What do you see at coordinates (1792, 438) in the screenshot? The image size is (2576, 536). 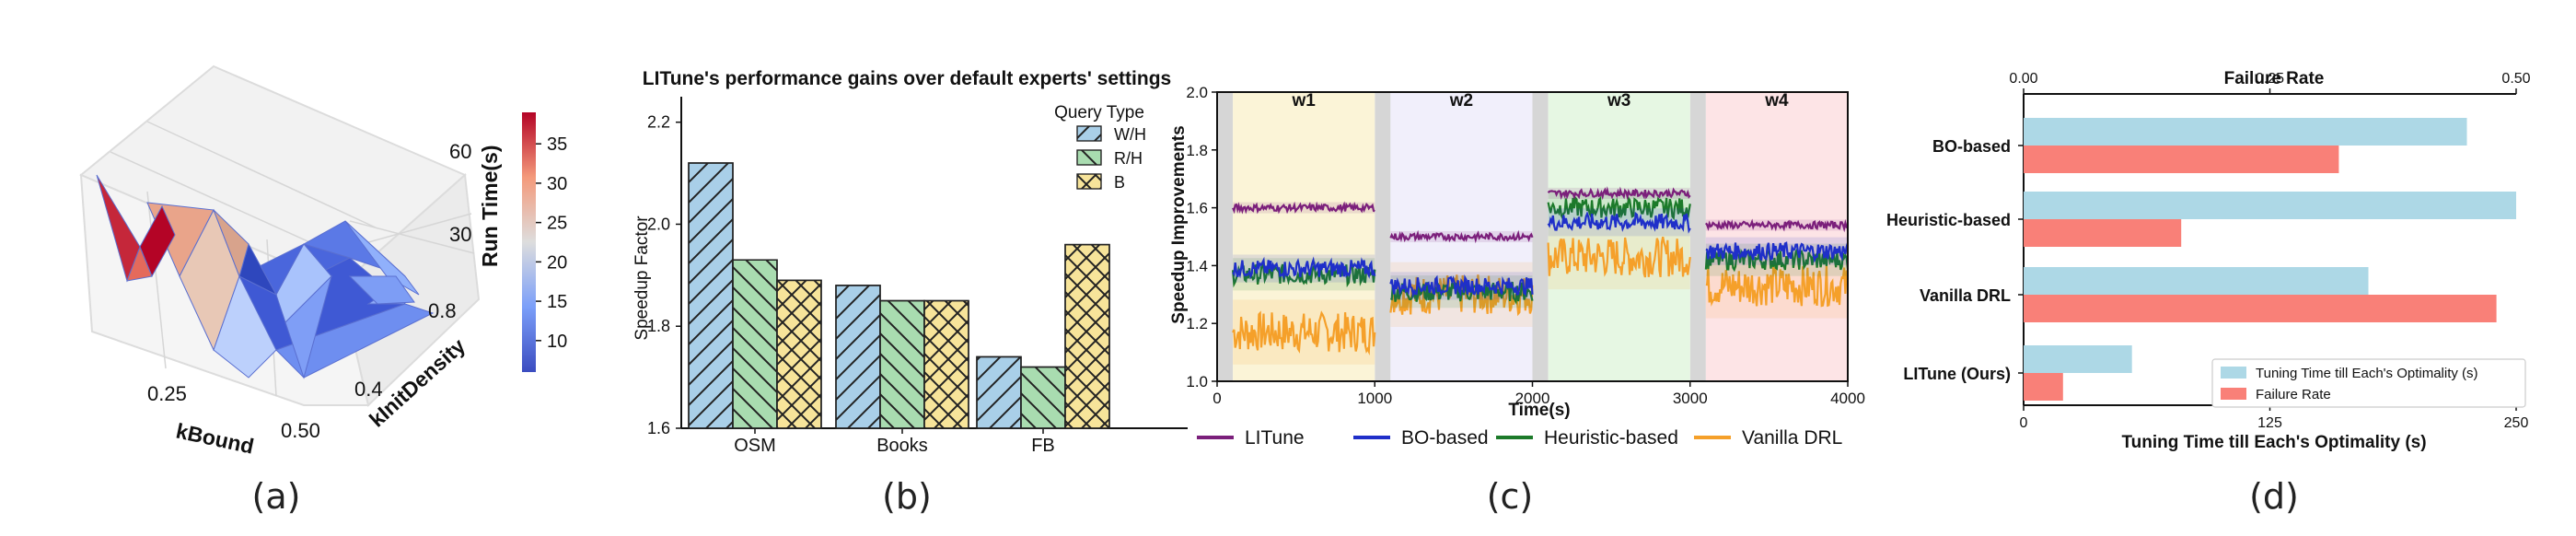 I see `legend-label: Vanilla DRL` at bounding box center [1792, 438].